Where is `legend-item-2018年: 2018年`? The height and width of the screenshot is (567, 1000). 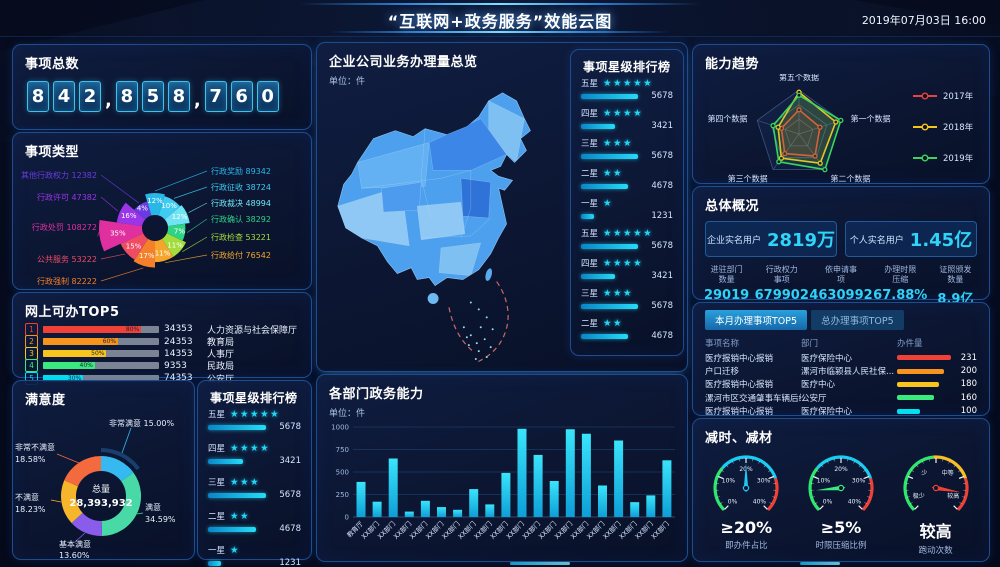
legend-item-2018年: 2018年 is located at coordinates (943, 127).